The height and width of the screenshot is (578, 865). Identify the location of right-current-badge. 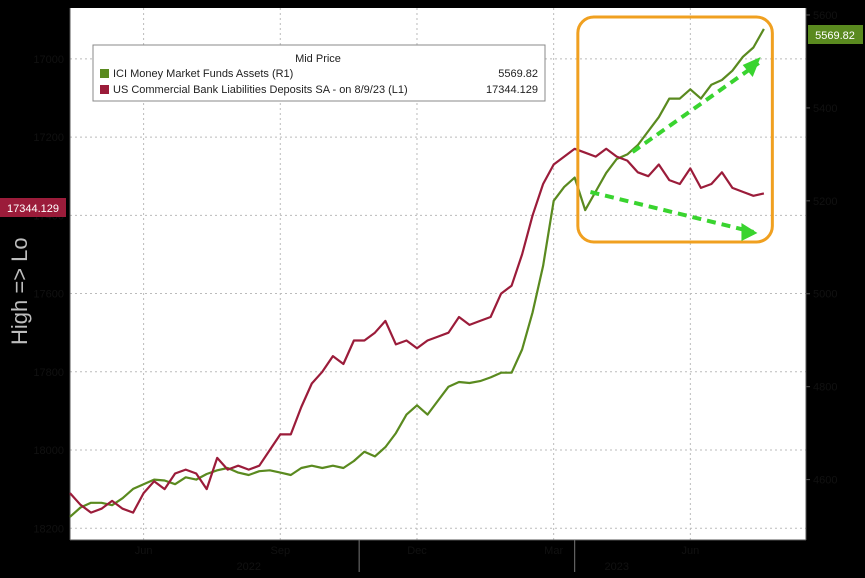
(835, 34).